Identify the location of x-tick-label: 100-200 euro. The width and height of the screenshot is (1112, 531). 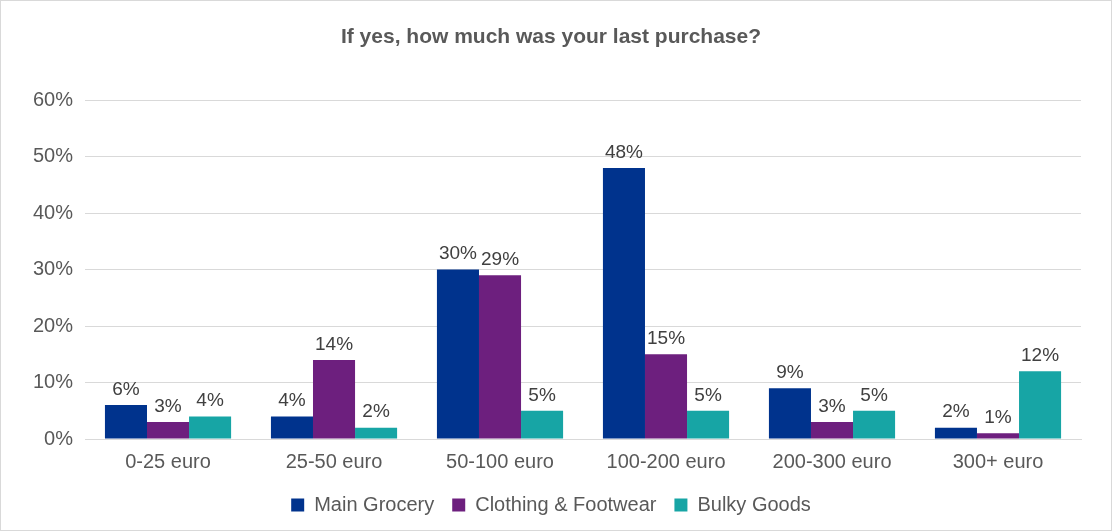
(666, 460).